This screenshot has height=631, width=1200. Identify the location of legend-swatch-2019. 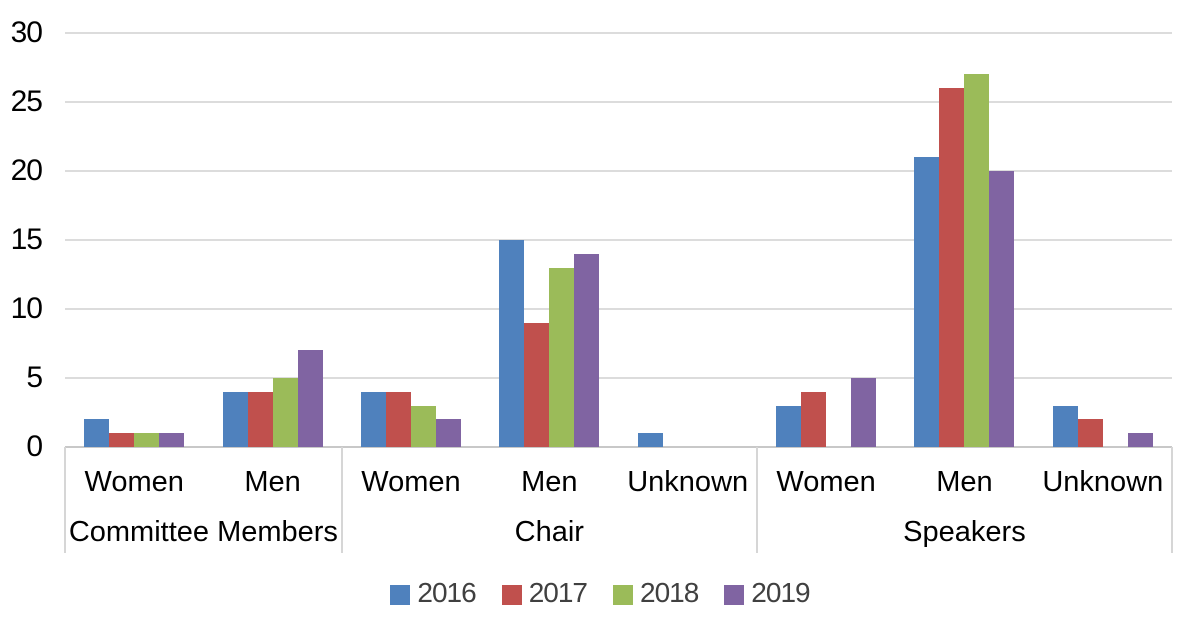
(734, 595).